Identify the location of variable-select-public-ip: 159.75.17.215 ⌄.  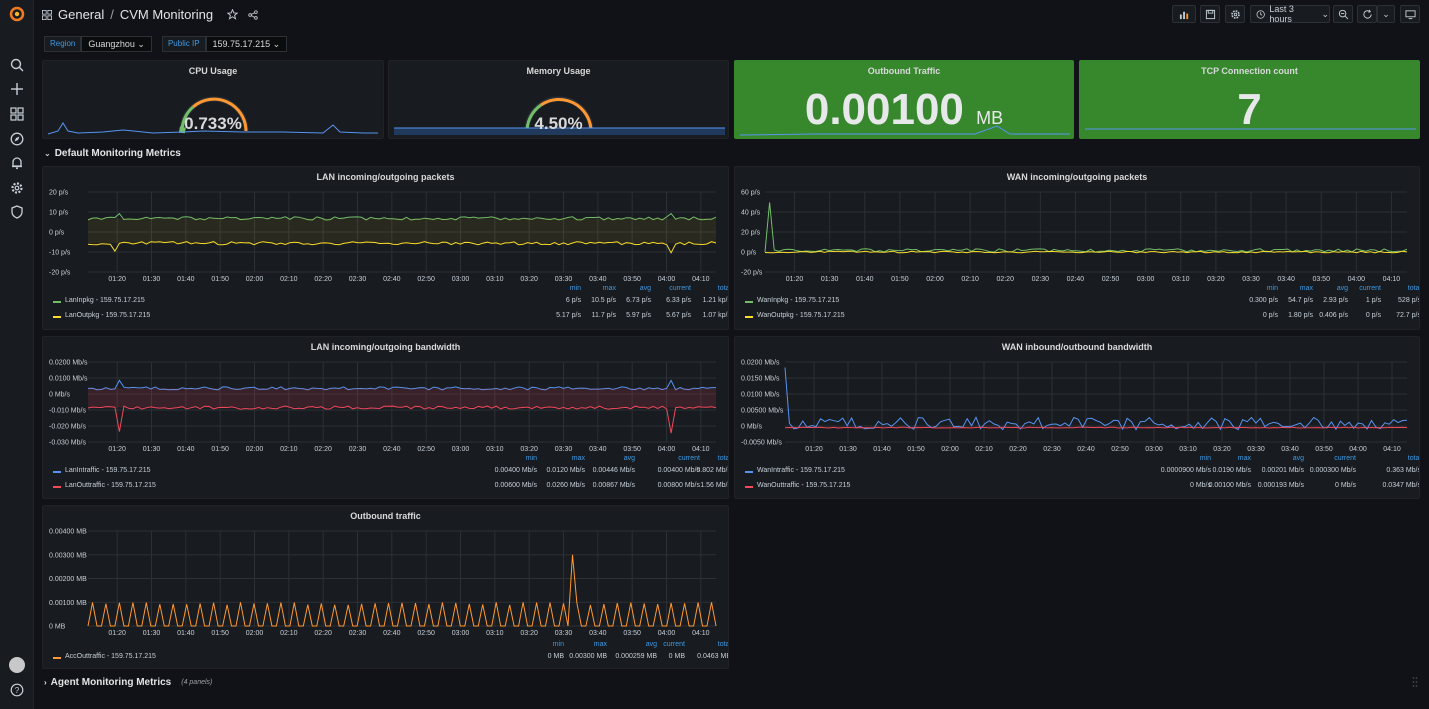
(246, 44).